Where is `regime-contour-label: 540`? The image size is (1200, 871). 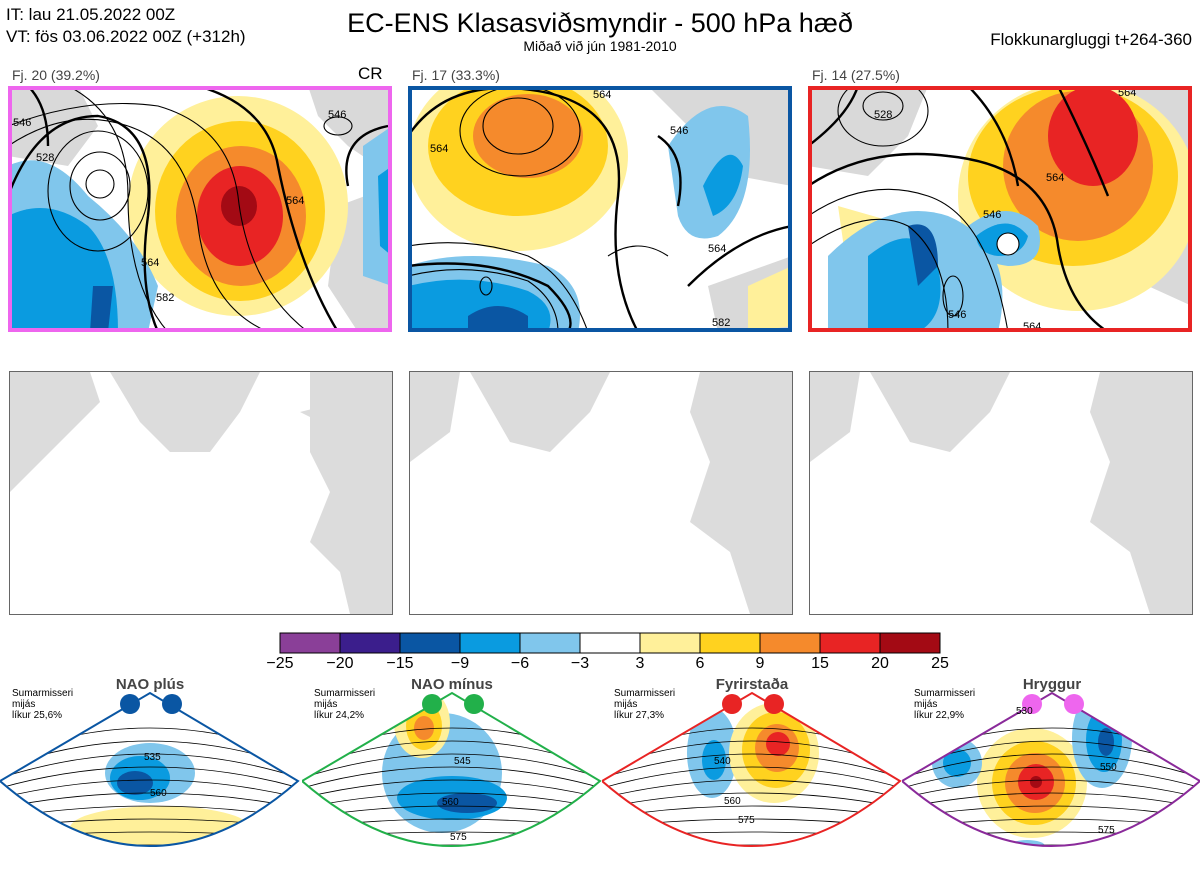
regime-contour-label: 540 is located at coordinates (722, 761).